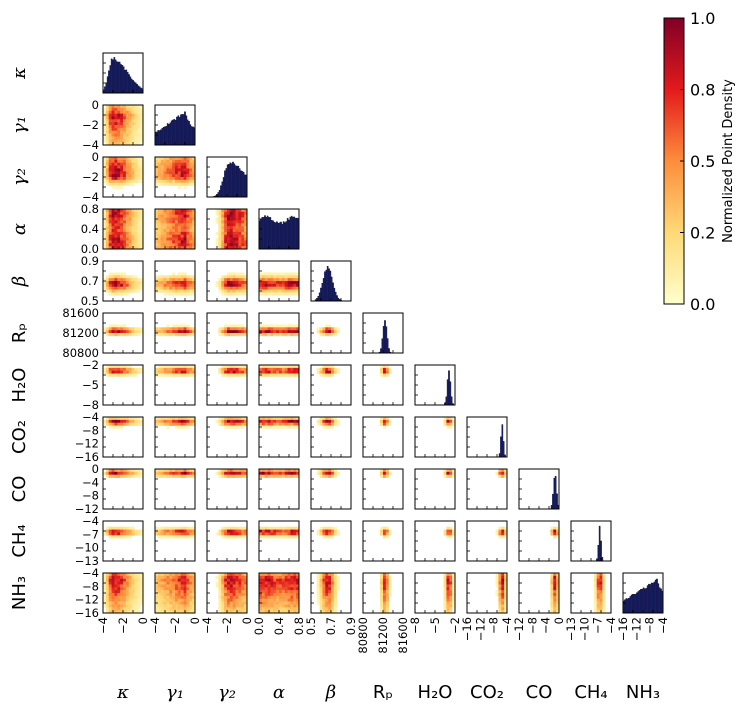 This screenshot has width=745, height=717. What do you see at coordinates (331, 626) in the screenshot?
I see `x-tick-label: 0.7` at bounding box center [331, 626].